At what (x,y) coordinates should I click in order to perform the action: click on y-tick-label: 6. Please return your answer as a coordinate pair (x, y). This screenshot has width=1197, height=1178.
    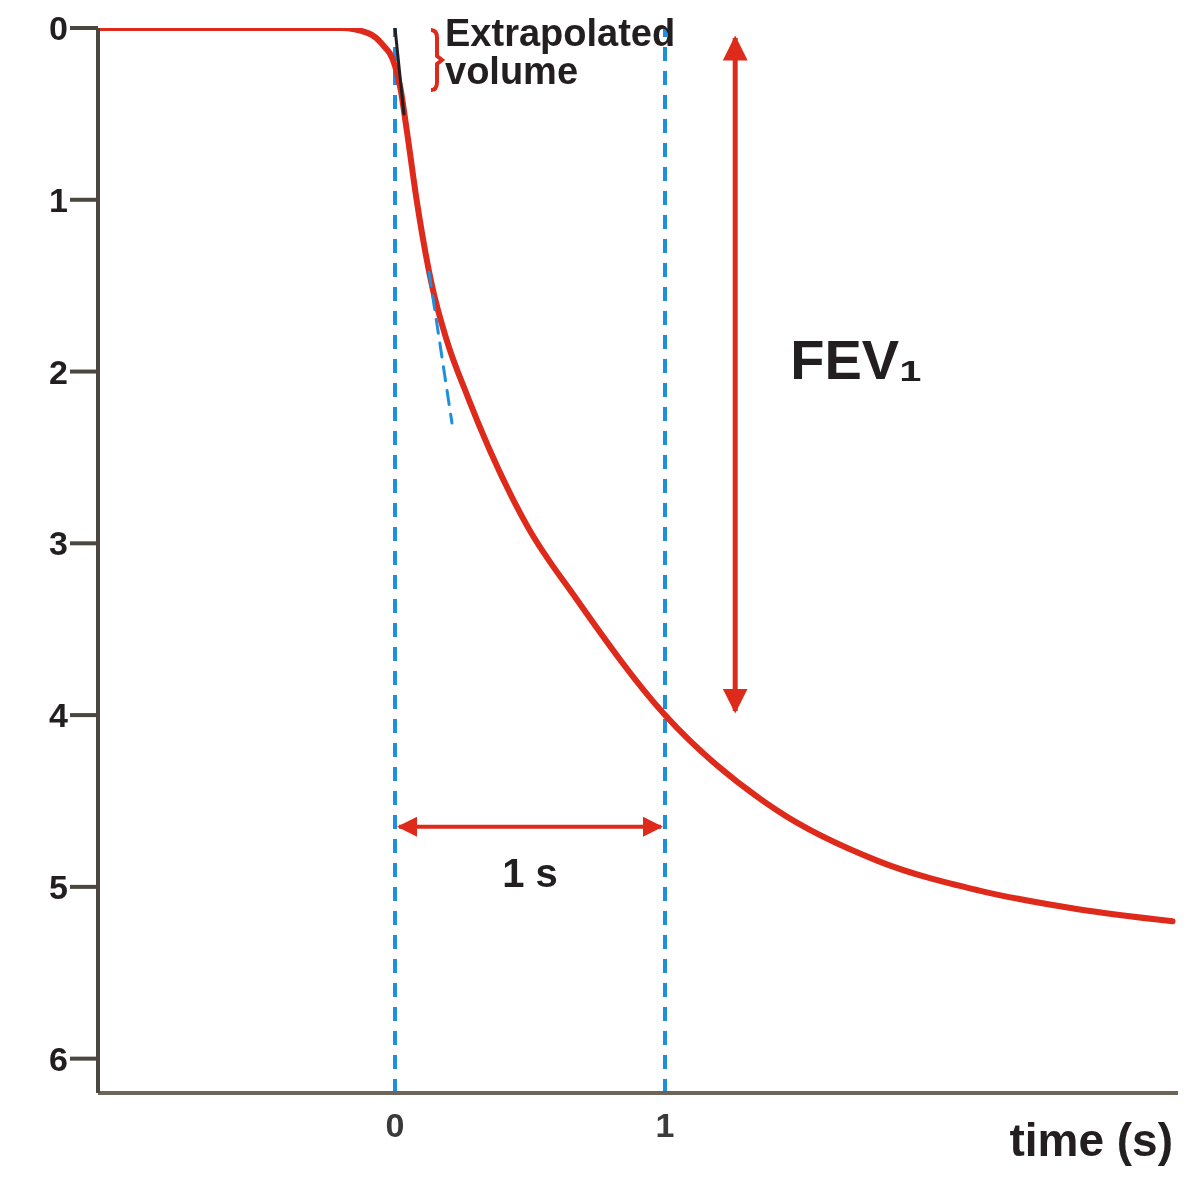
    Looking at the image, I should click on (58, 1058).